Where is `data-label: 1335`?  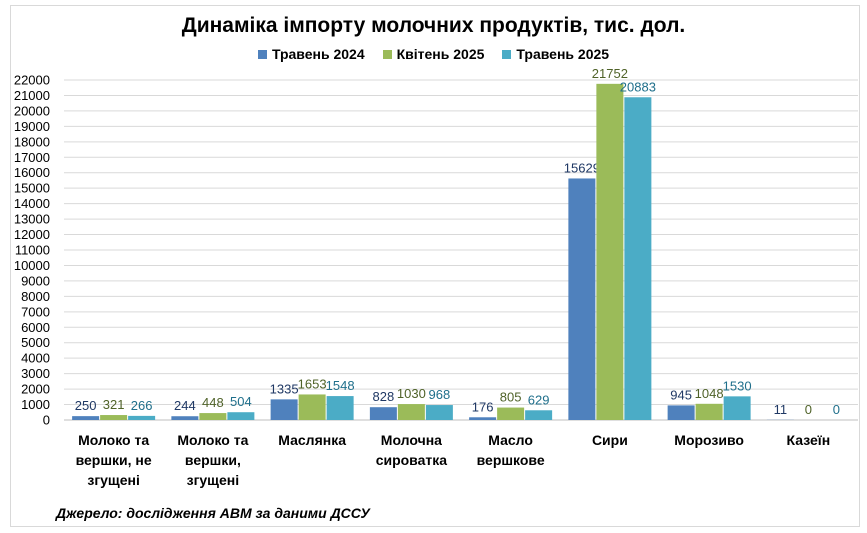
data-label: 1335 is located at coordinates (284, 388).